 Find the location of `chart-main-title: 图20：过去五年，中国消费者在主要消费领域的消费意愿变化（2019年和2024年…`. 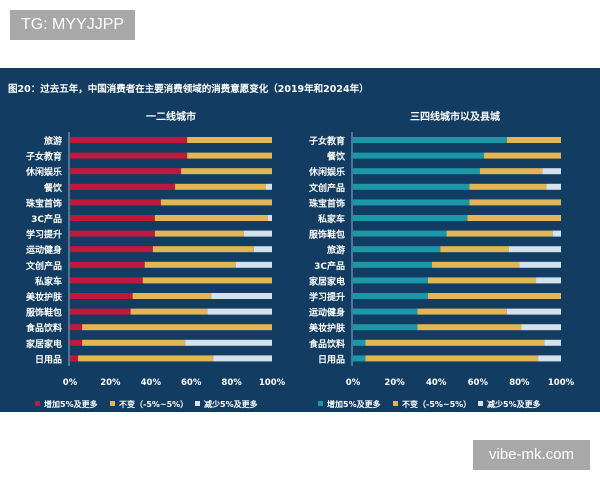

chart-main-title: 图20：过去五年，中国消费者在主要消费领域的消费意愿变化（2019年和2024年… is located at coordinates (188, 89).